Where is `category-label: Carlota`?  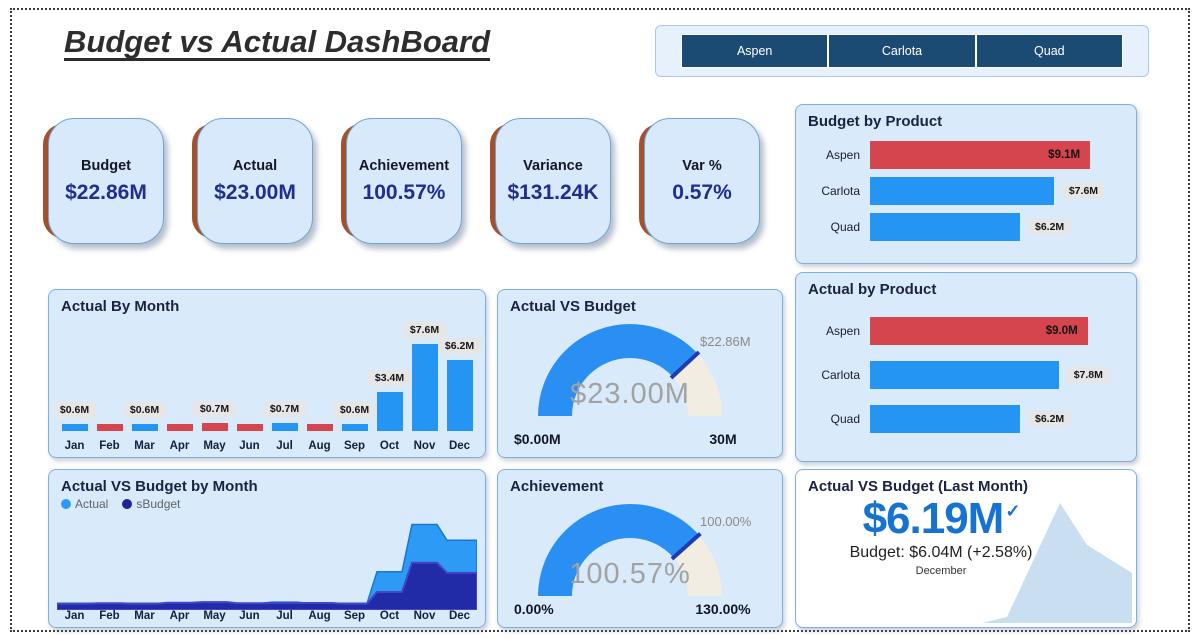
category-label: Carlota is located at coordinates (840, 375).